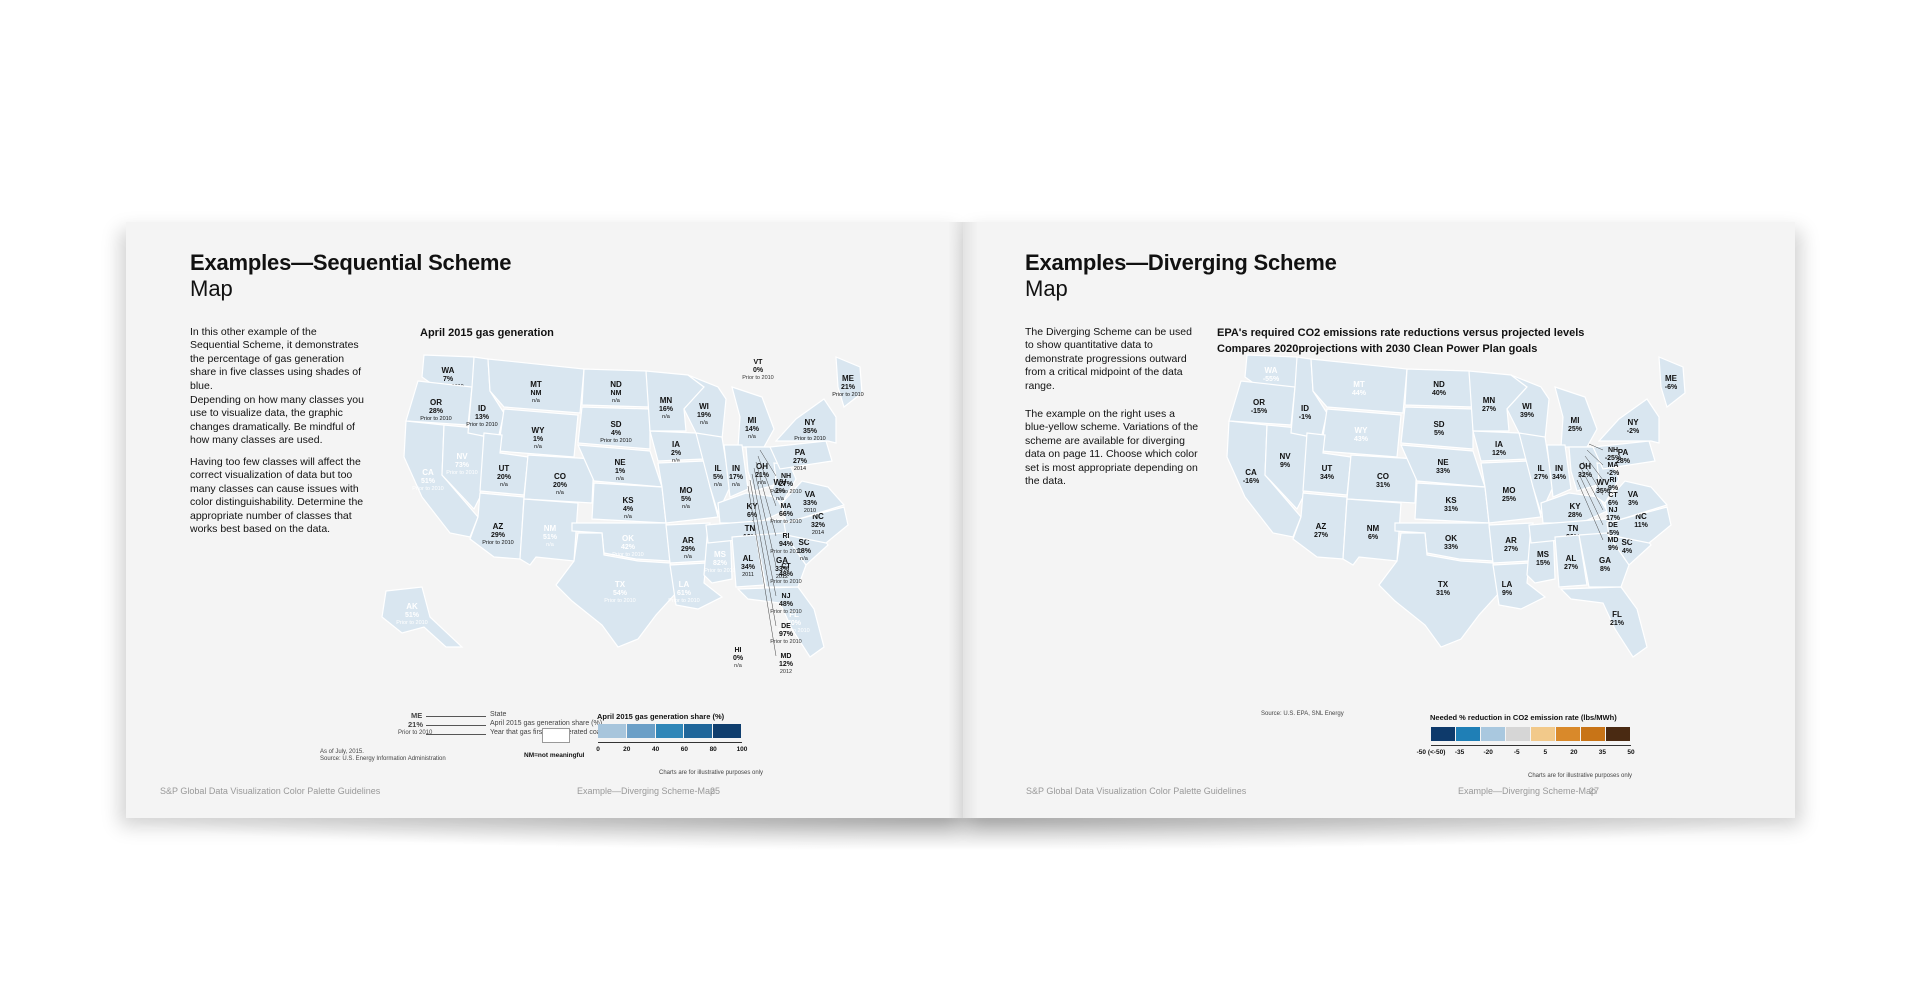 The width and height of the screenshot is (1920, 1000). I want to click on callout-state: MD, so click(1613, 540).